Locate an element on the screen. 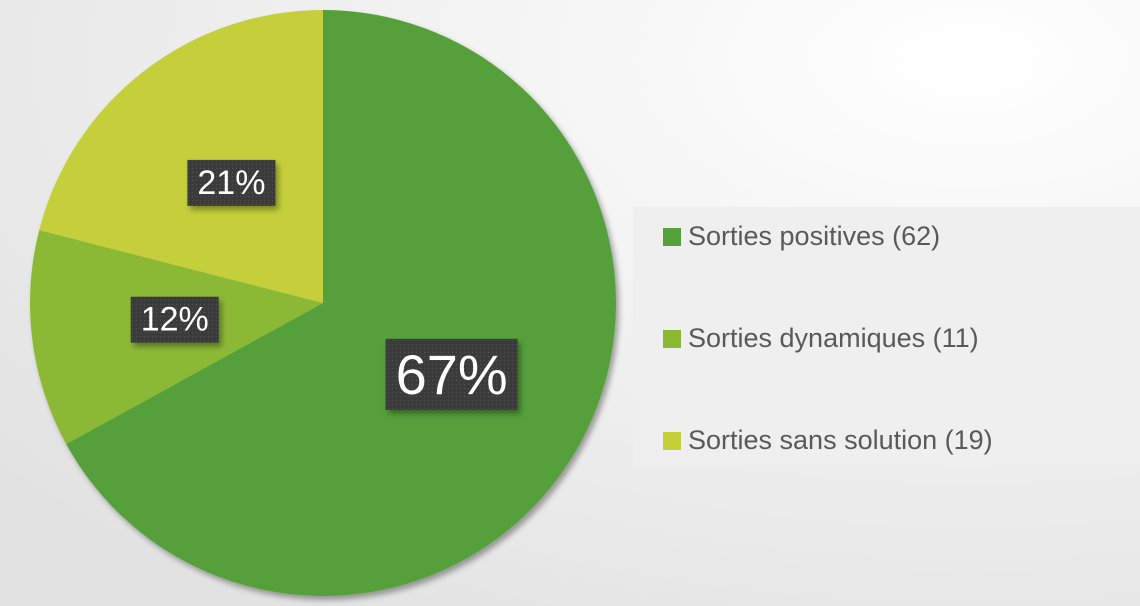  data-label: 67% is located at coordinates (452, 374).